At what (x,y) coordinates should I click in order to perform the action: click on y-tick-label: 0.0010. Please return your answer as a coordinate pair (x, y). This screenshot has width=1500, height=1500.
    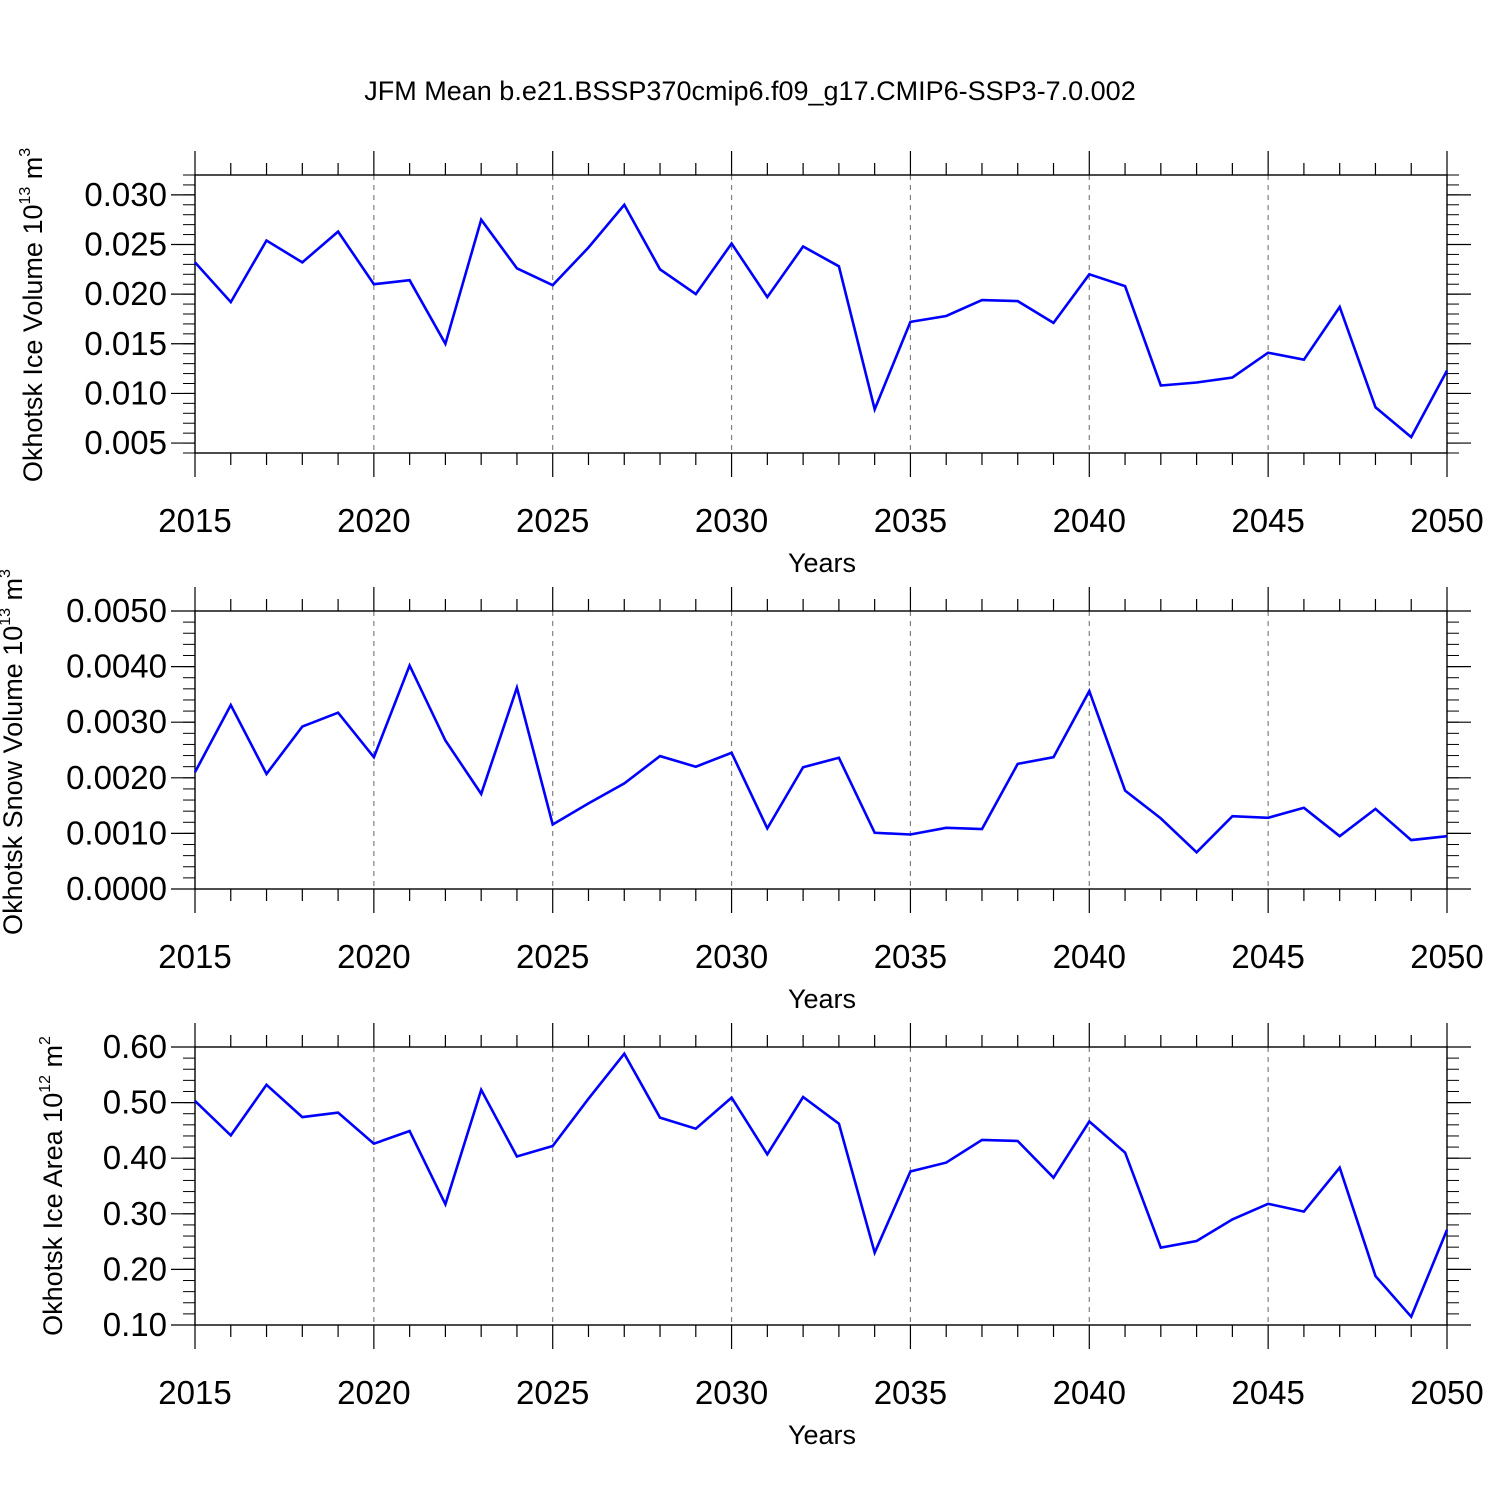
    Looking at the image, I should click on (116, 832).